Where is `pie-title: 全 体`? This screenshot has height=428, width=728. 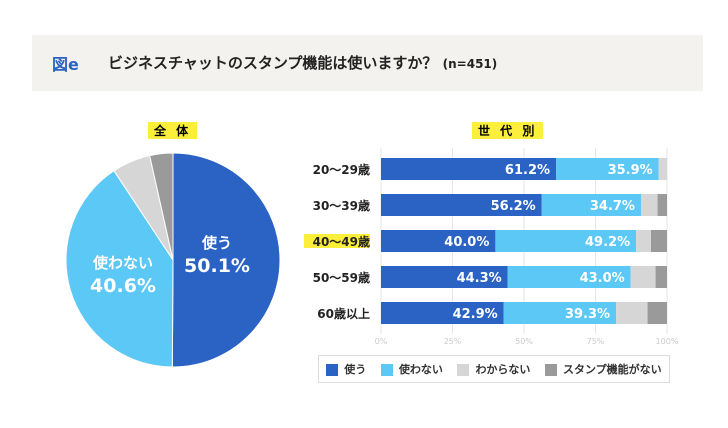 pie-title: 全 体 is located at coordinates (173, 130).